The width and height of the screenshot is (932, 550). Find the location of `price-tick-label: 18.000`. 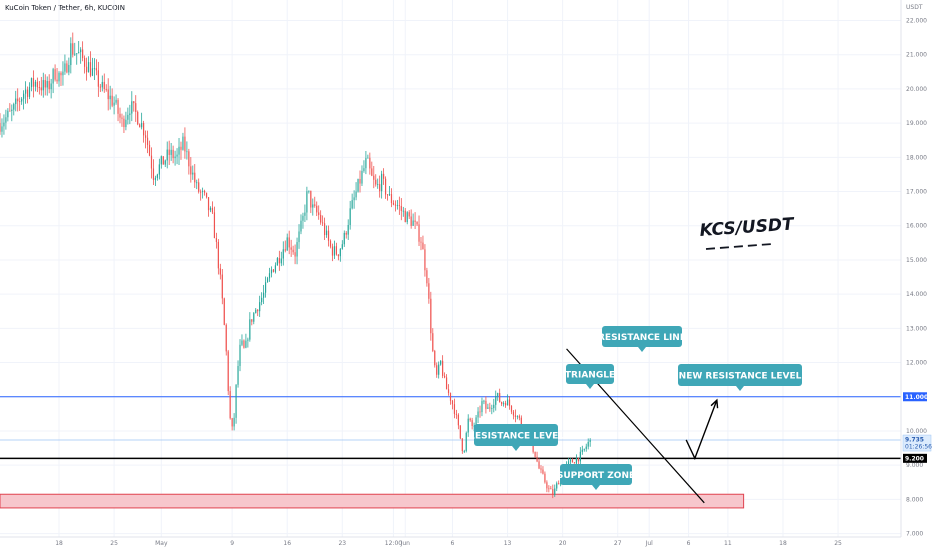

price-tick-label: 18.000 is located at coordinates (916, 157).